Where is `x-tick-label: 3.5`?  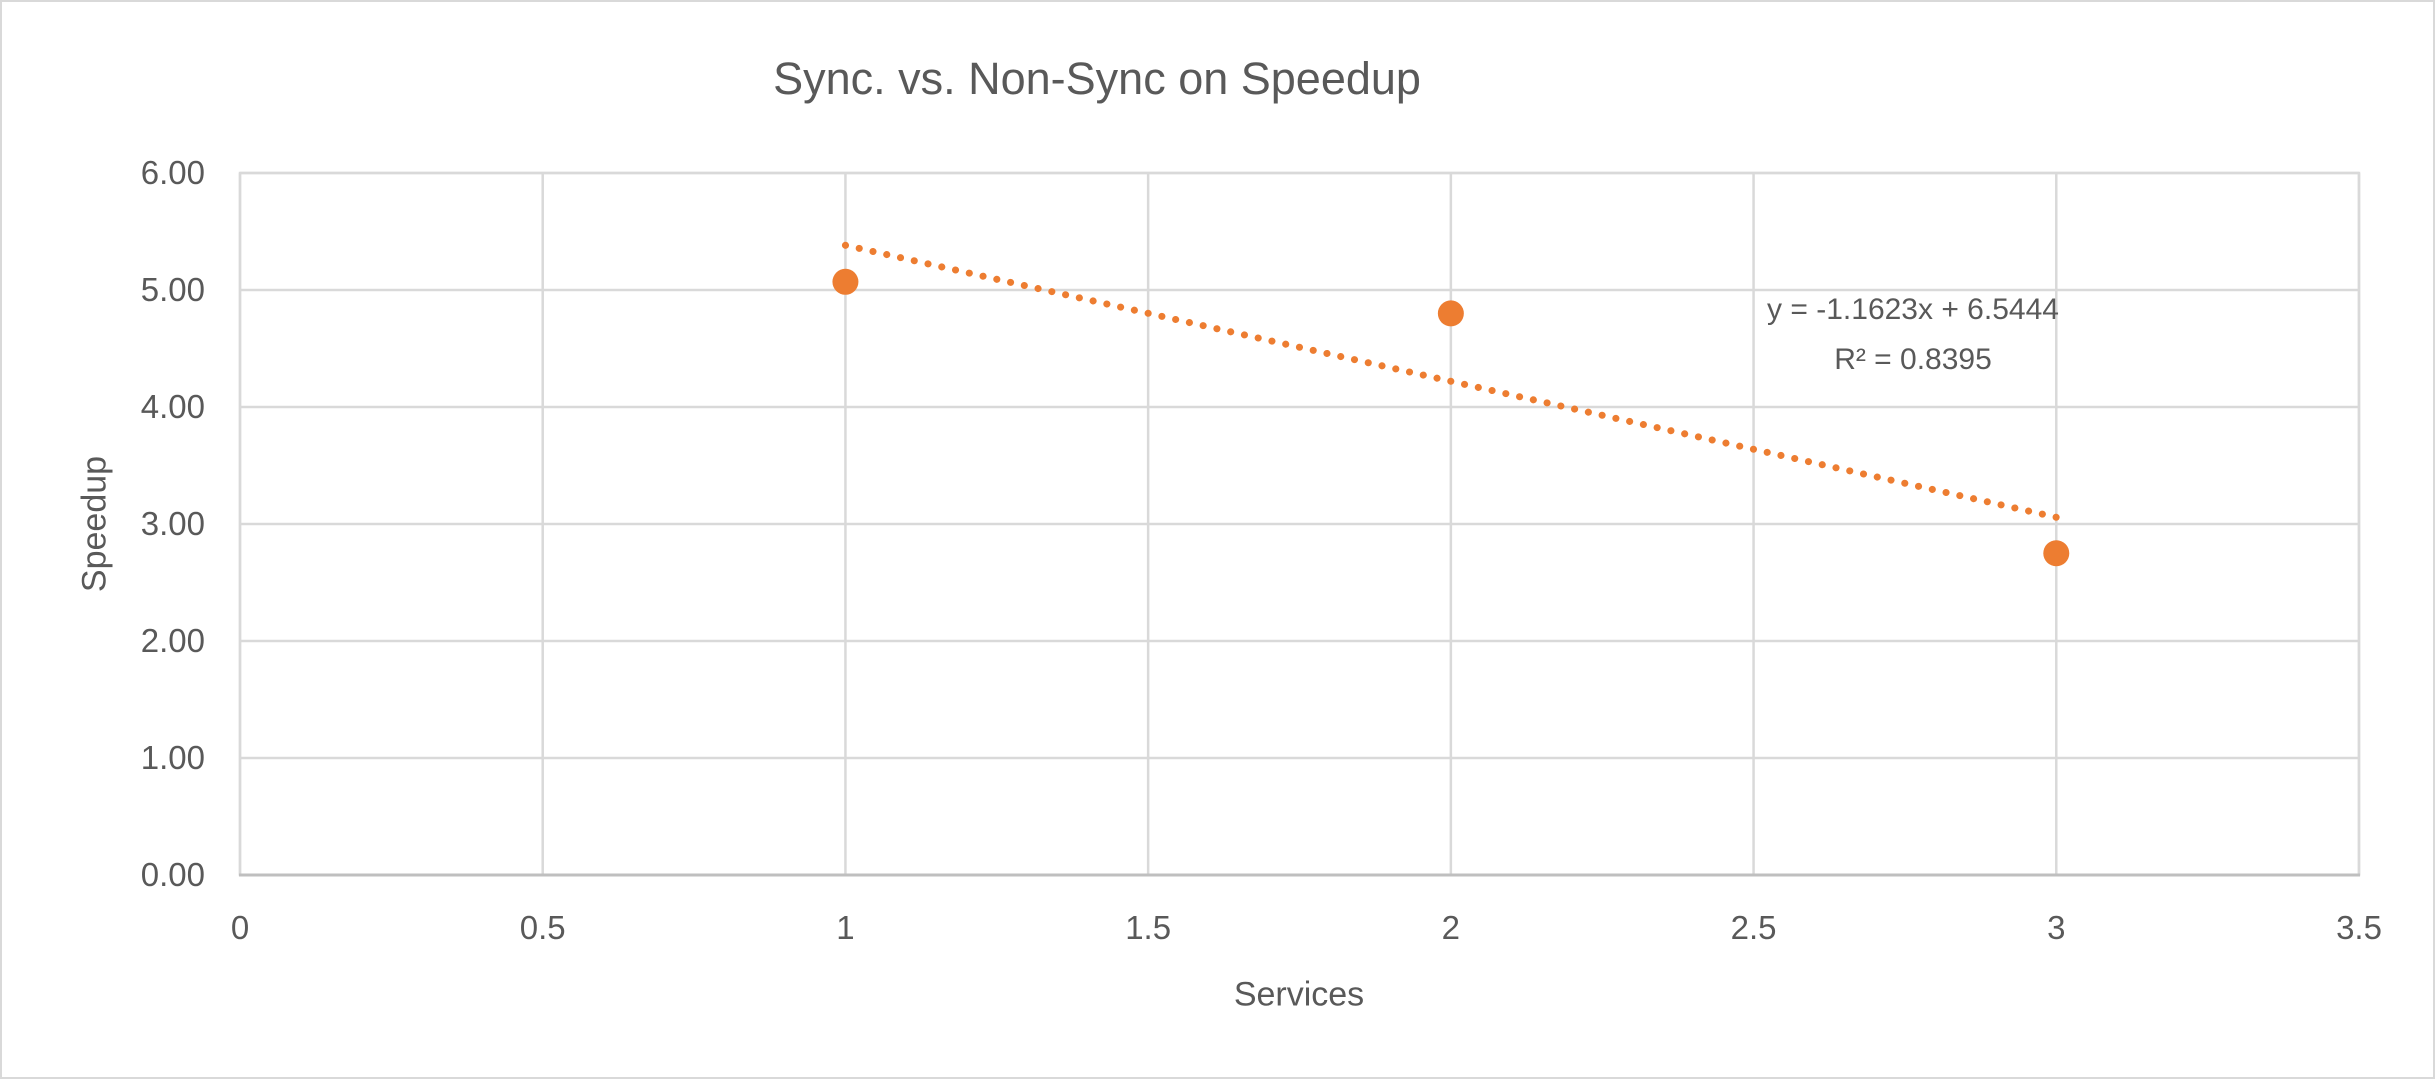
x-tick-label: 3.5 is located at coordinates (2359, 927).